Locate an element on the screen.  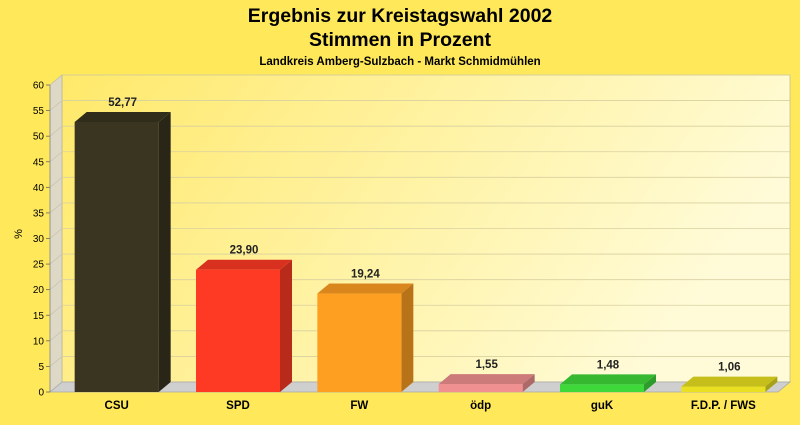
chart-title-line2: Stimmen in Prozent is located at coordinates (400, 40).